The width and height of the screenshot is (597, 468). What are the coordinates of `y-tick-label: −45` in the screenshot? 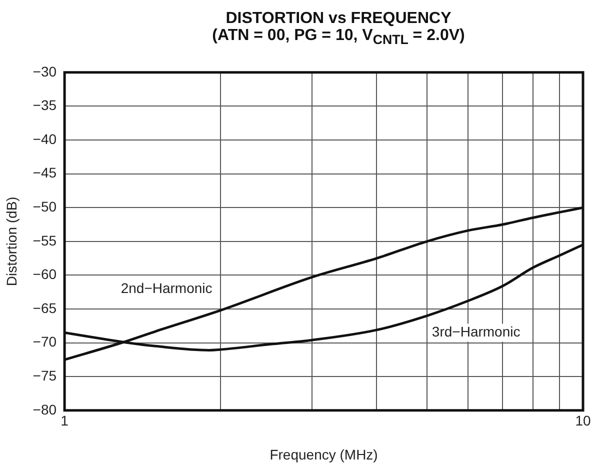 It's located at (44, 172).